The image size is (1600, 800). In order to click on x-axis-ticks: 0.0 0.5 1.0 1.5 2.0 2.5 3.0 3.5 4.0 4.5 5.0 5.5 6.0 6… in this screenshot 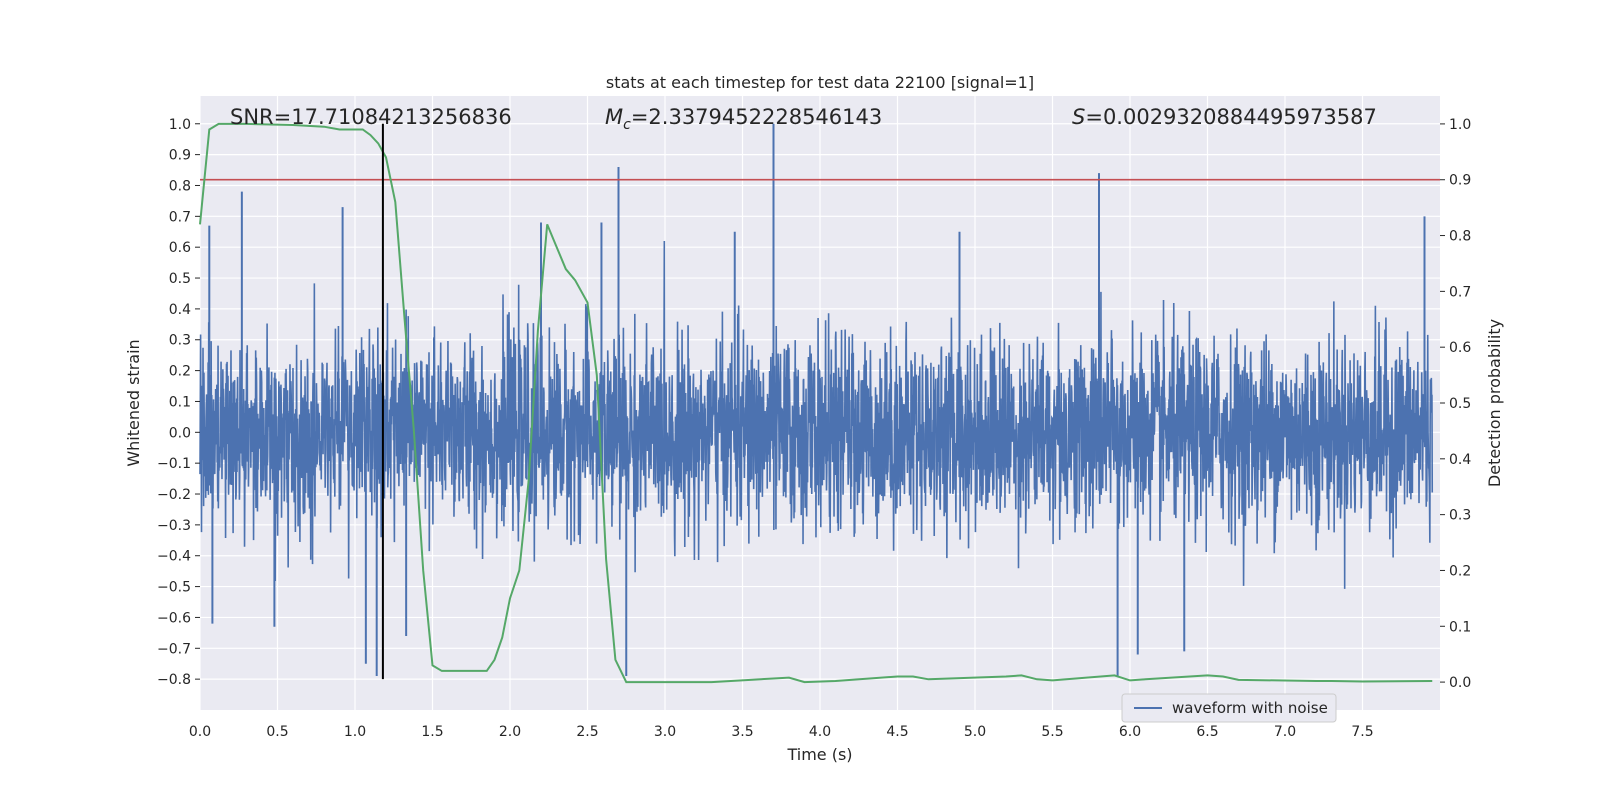, I will do `click(781, 732)`.